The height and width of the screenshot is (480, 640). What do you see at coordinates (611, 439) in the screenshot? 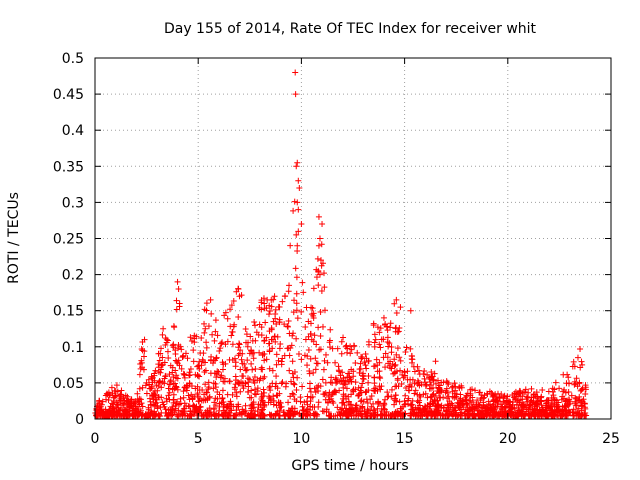
I see `x-tick-label: 25` at bounding box center [611, 439].